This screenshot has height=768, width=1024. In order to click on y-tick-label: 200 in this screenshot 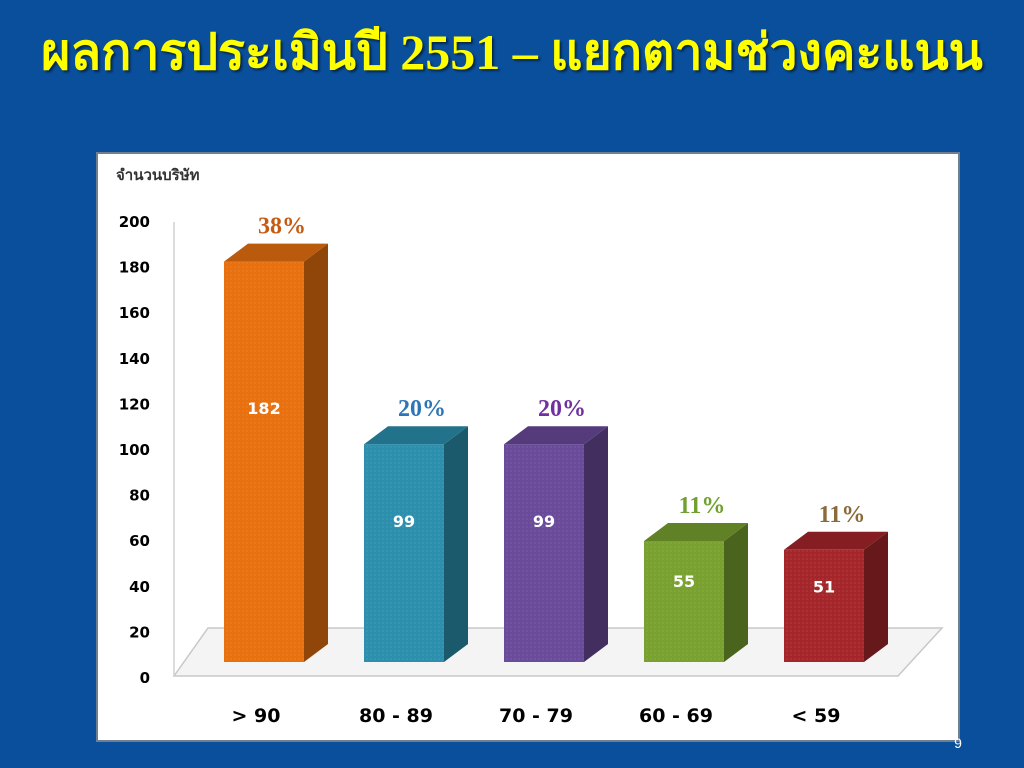, I will do `click(134, 222)`.